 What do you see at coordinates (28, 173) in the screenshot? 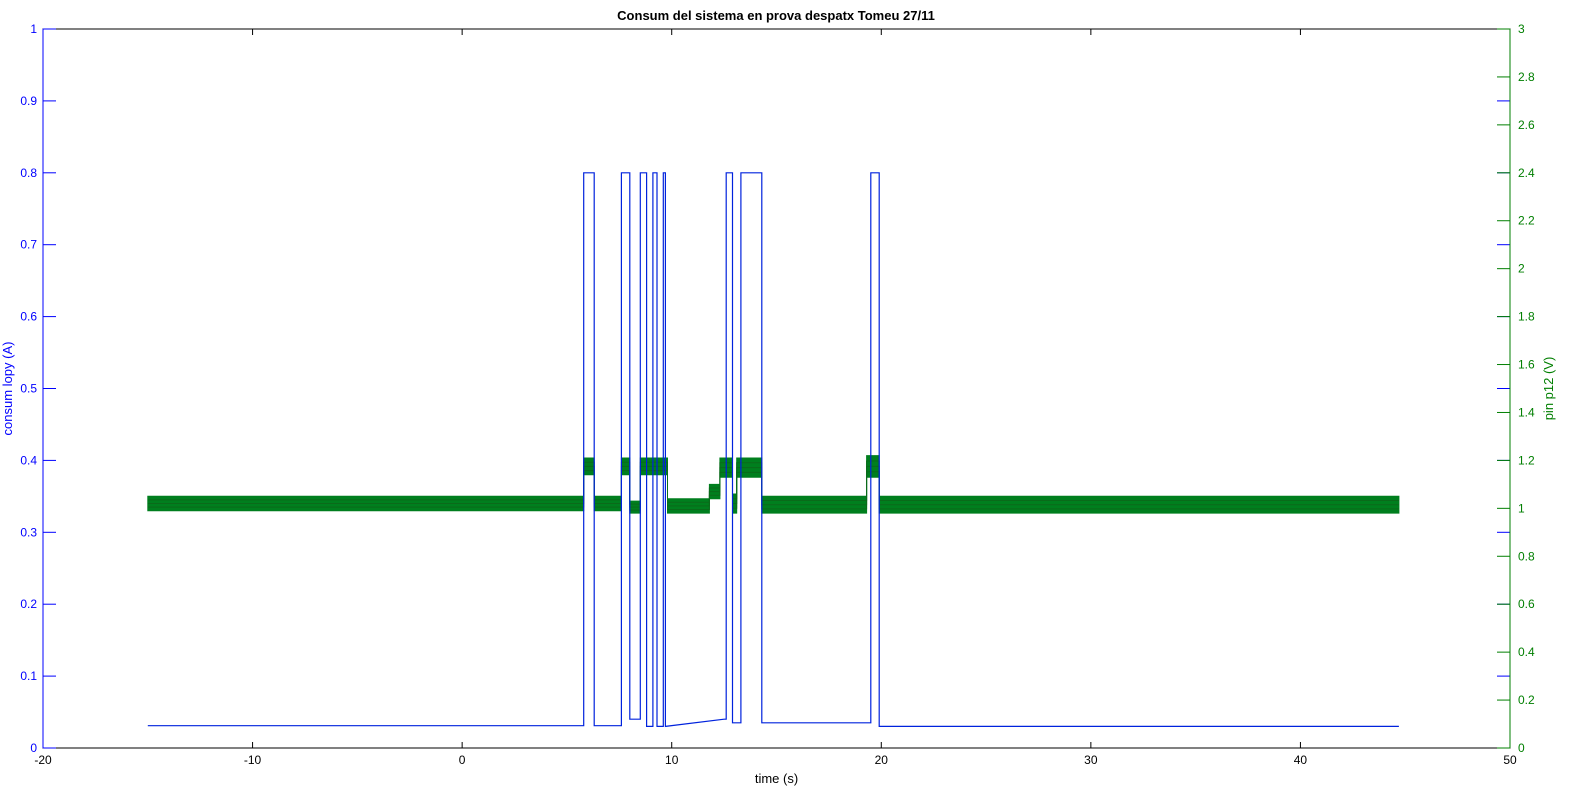
I see `left-y-tick-label: 0.8` at bounding box center [28, 173].